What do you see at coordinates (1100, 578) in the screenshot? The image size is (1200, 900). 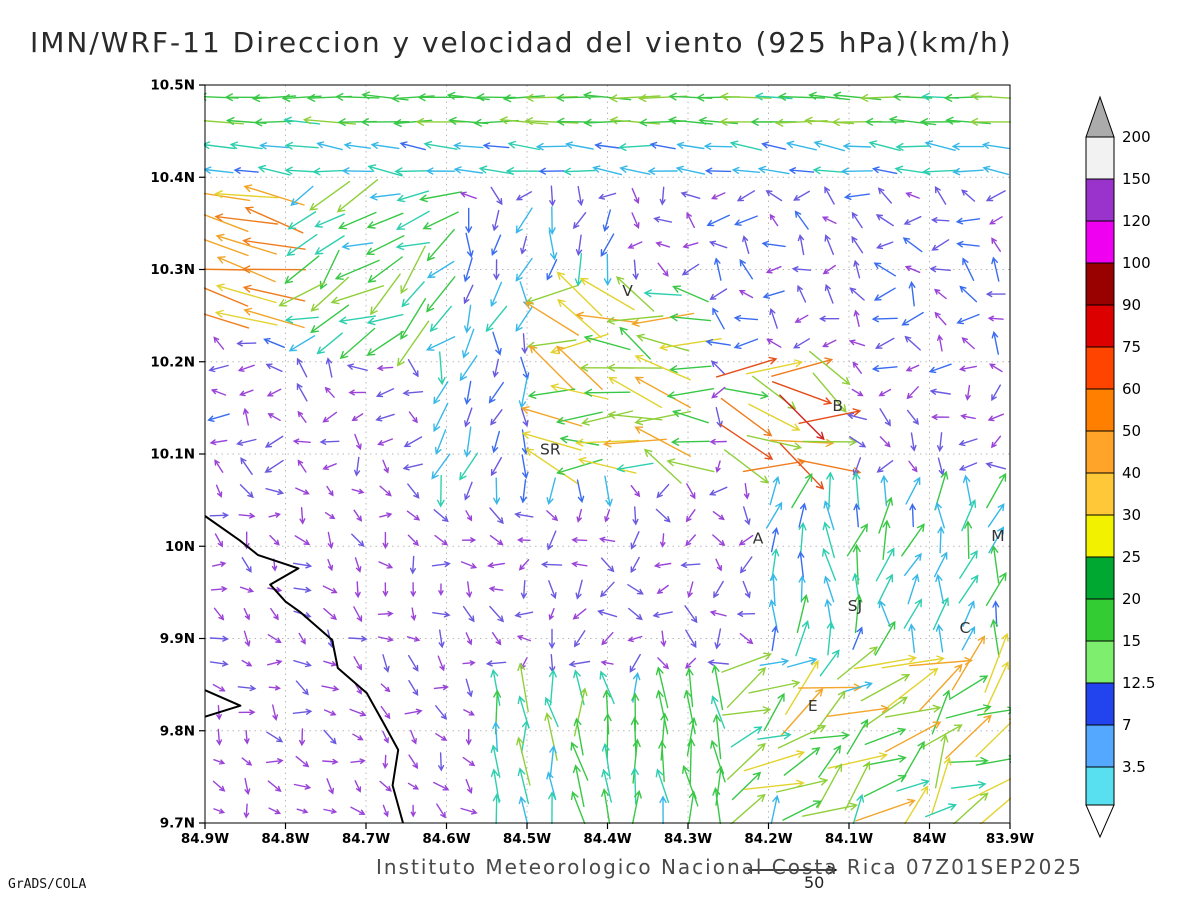 I see `colorbar-band` at bounding box center [1100, 578].